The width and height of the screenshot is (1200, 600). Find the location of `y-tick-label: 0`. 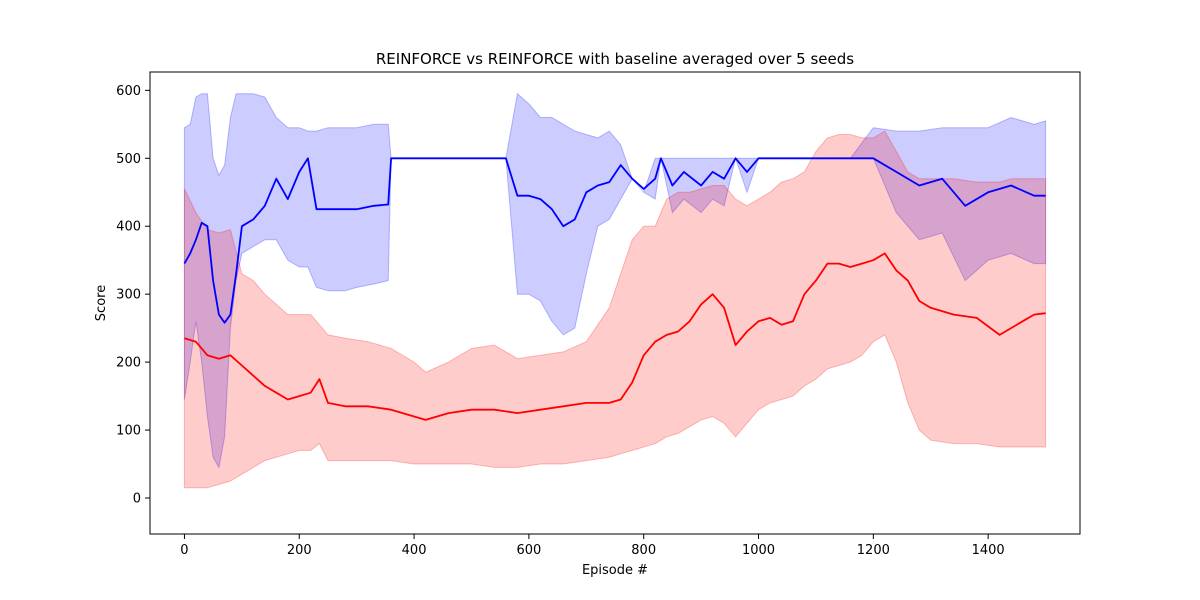

y-tick-label: 0 is located at coordinates (137, 498).